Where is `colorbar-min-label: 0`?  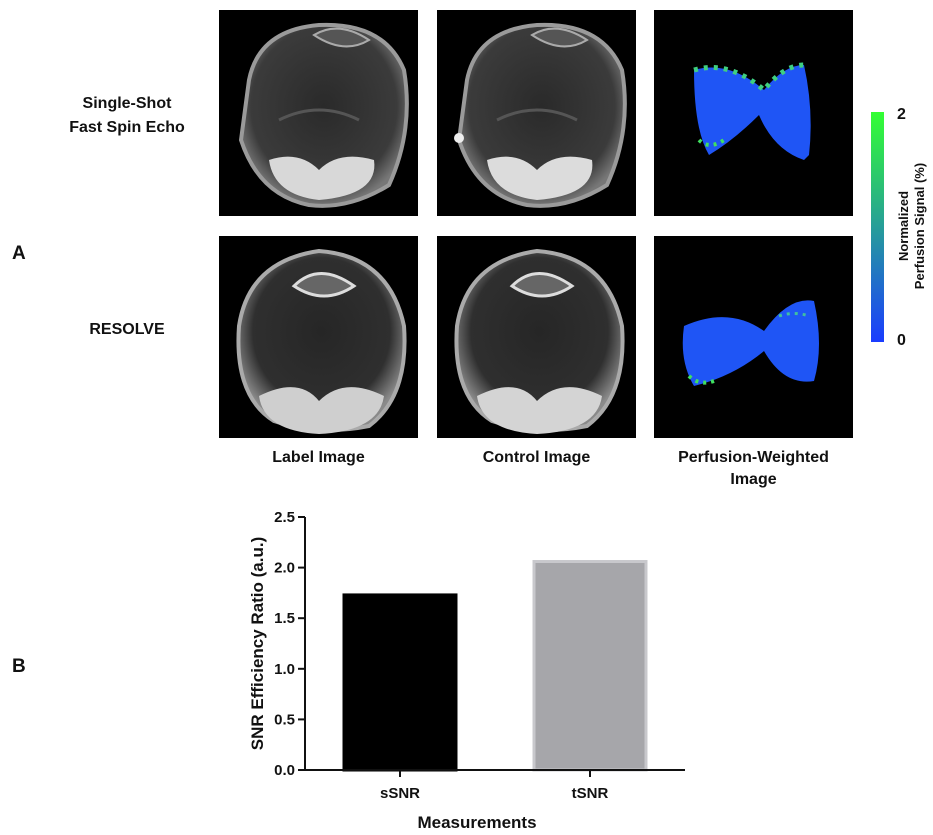 colorbar-min-label: 0 is located at coordinates (901, 340).